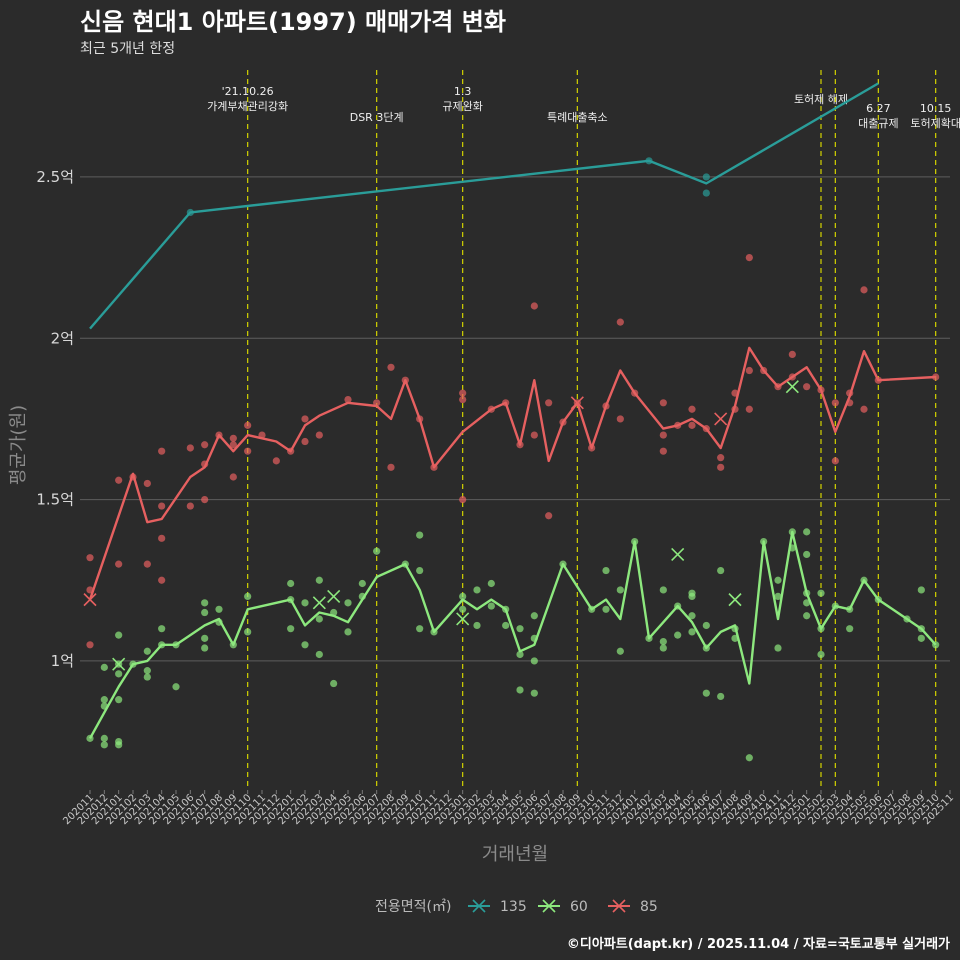 The width and height of the screenshot is (960, 960). Describe the element at coordinates (55, 500) in the screenshot. I see `y-tick-label: 1.5억` at that location.